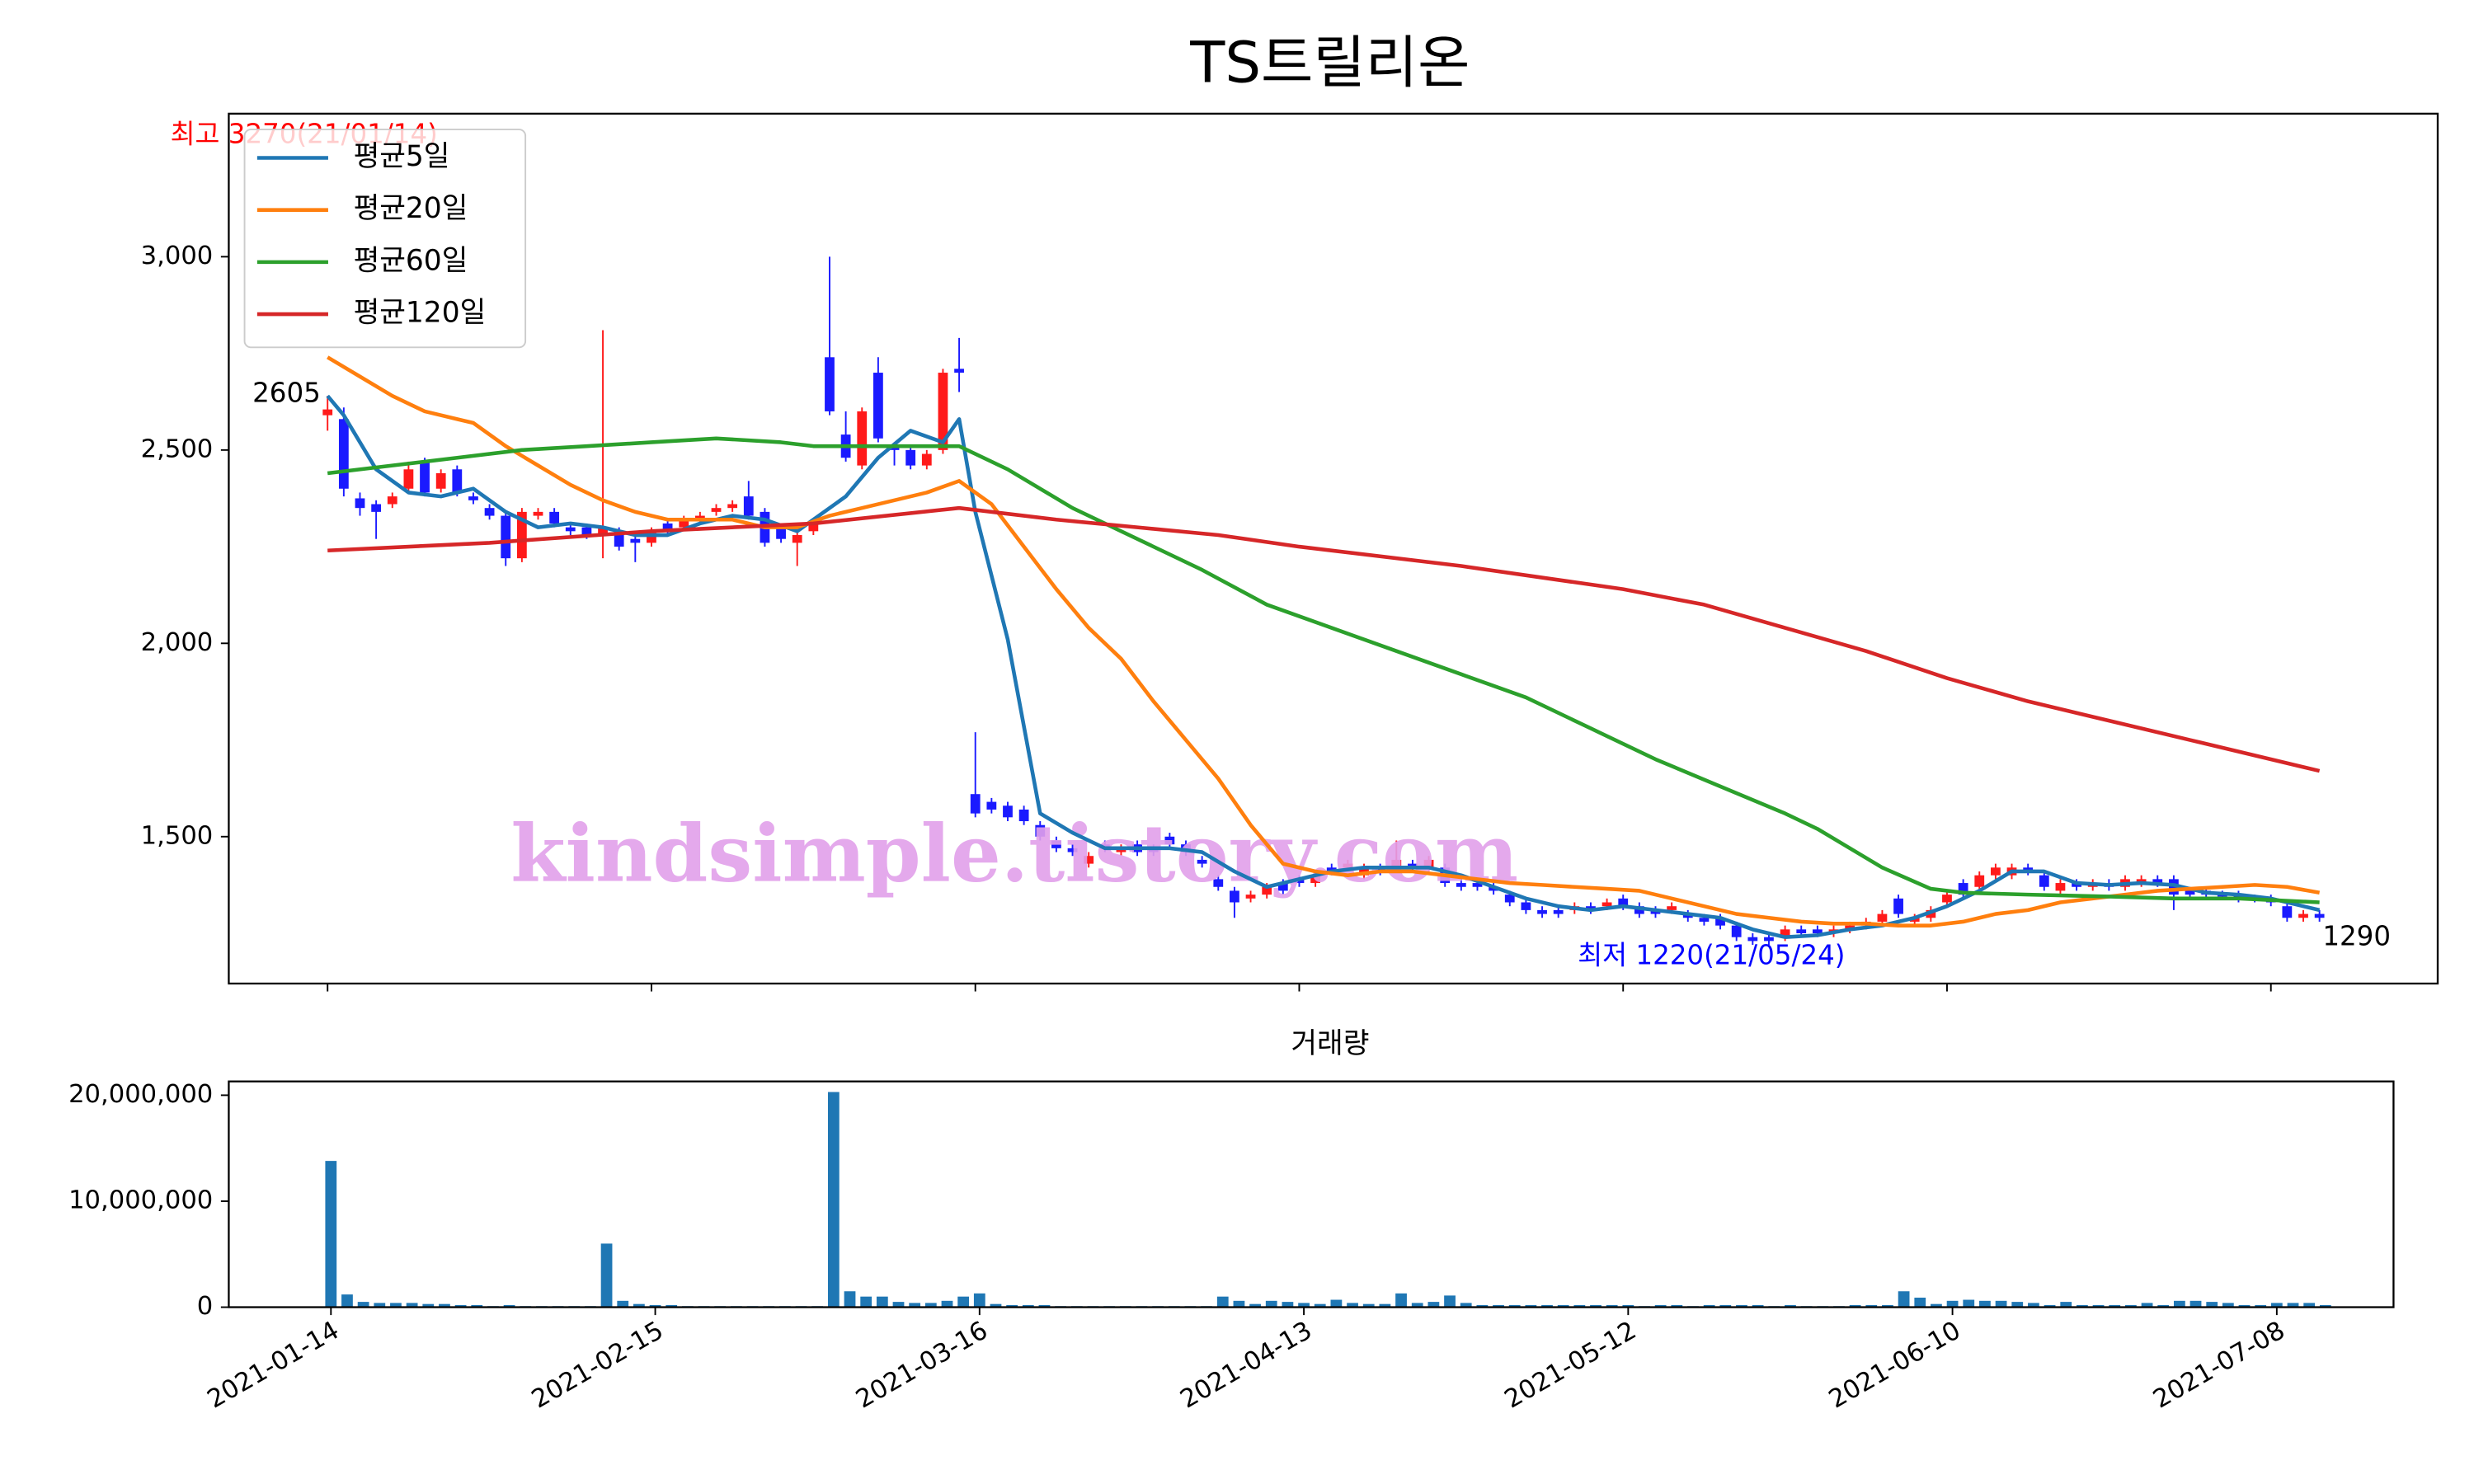 This screenshot has height=1484, width=2474. I want to click on y-tick-label: 0, so click(205, 1306).